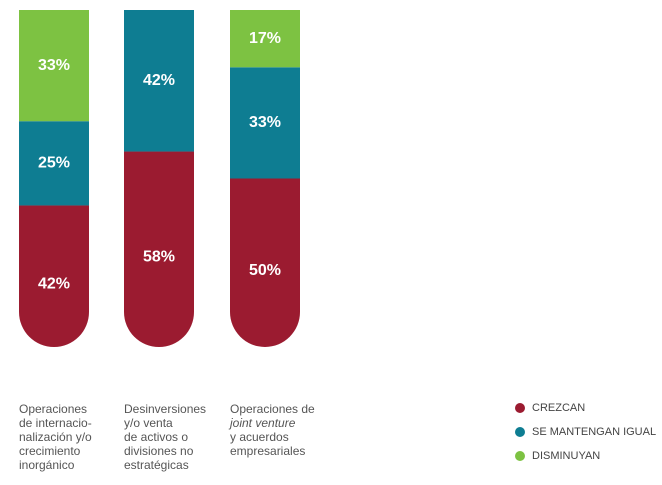  I want to click on x-tick-label: y/o venta, so click(148, 423).